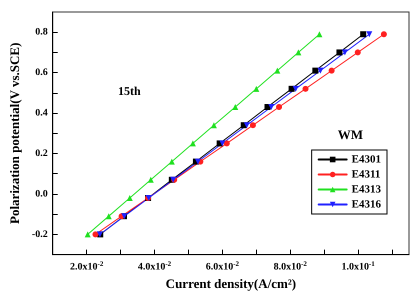  What do you see at coordinates (351, 134) in the screenshot?
I see `legend-title: WM` at bounding box center [351, 134].